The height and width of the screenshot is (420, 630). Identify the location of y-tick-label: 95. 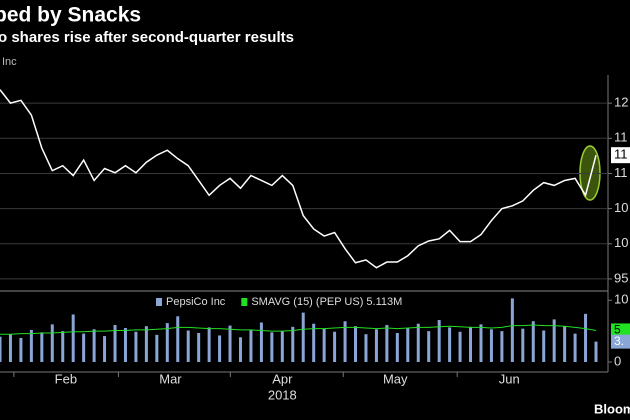
(621, 277).